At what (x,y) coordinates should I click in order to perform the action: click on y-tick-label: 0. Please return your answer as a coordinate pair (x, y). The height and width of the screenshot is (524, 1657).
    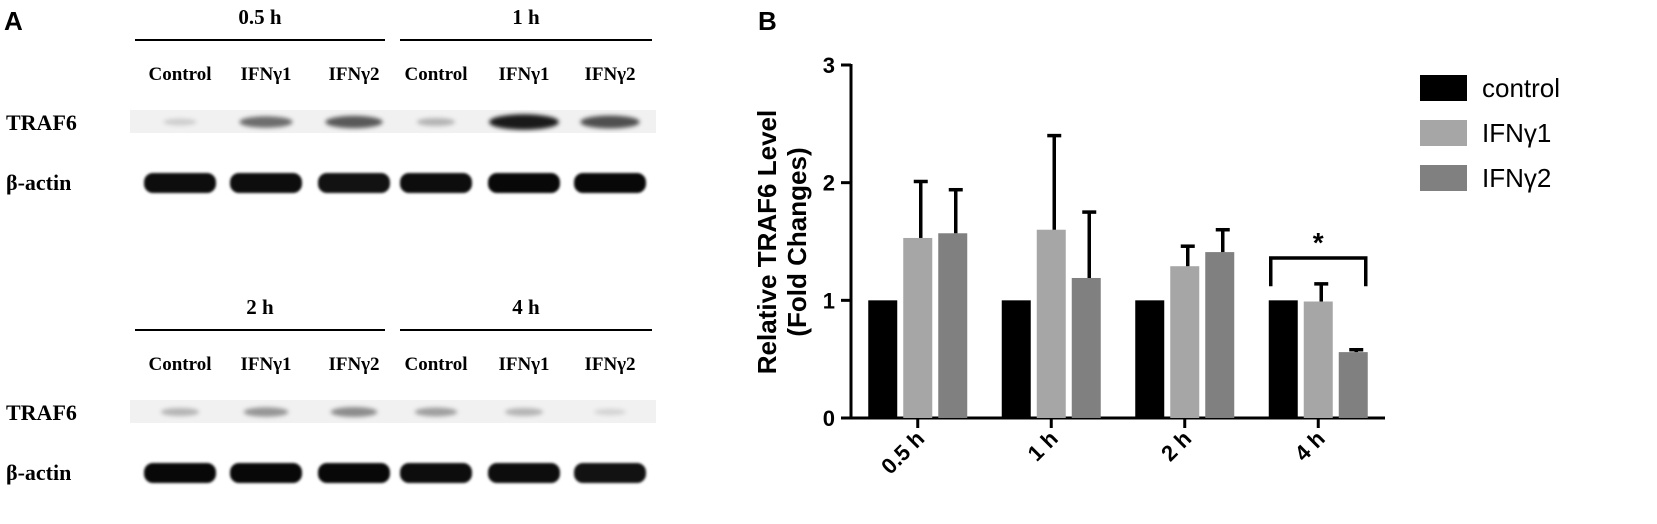
    Looking at the image, I should click on (829, 418).